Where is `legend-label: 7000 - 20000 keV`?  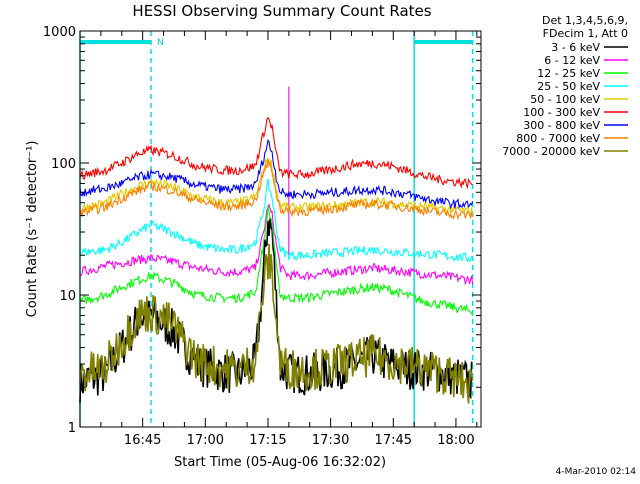 legend-label: 7000 - 20000 keV is located at coordinates (551, 151).